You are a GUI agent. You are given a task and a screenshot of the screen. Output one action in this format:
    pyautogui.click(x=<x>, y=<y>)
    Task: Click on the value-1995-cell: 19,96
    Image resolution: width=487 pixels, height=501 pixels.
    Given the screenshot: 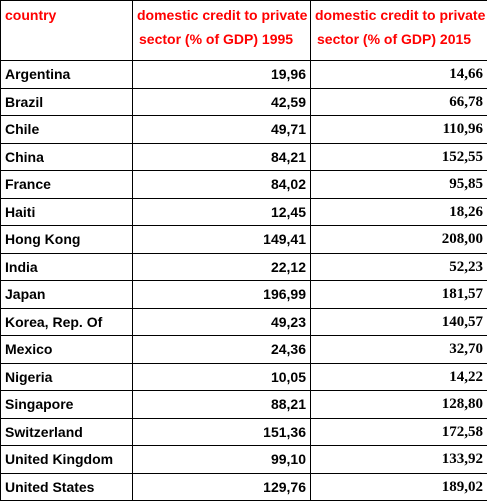 What is the action you would take?
    pyautogui.click(x=222, y=75)
    